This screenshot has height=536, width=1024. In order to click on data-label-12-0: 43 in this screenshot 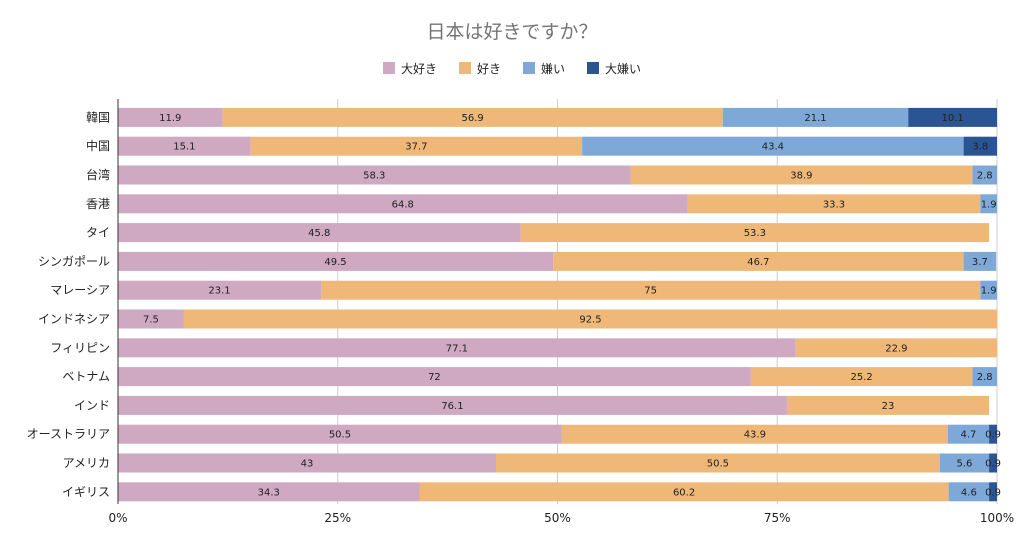, I will do `click(307, 464)`.